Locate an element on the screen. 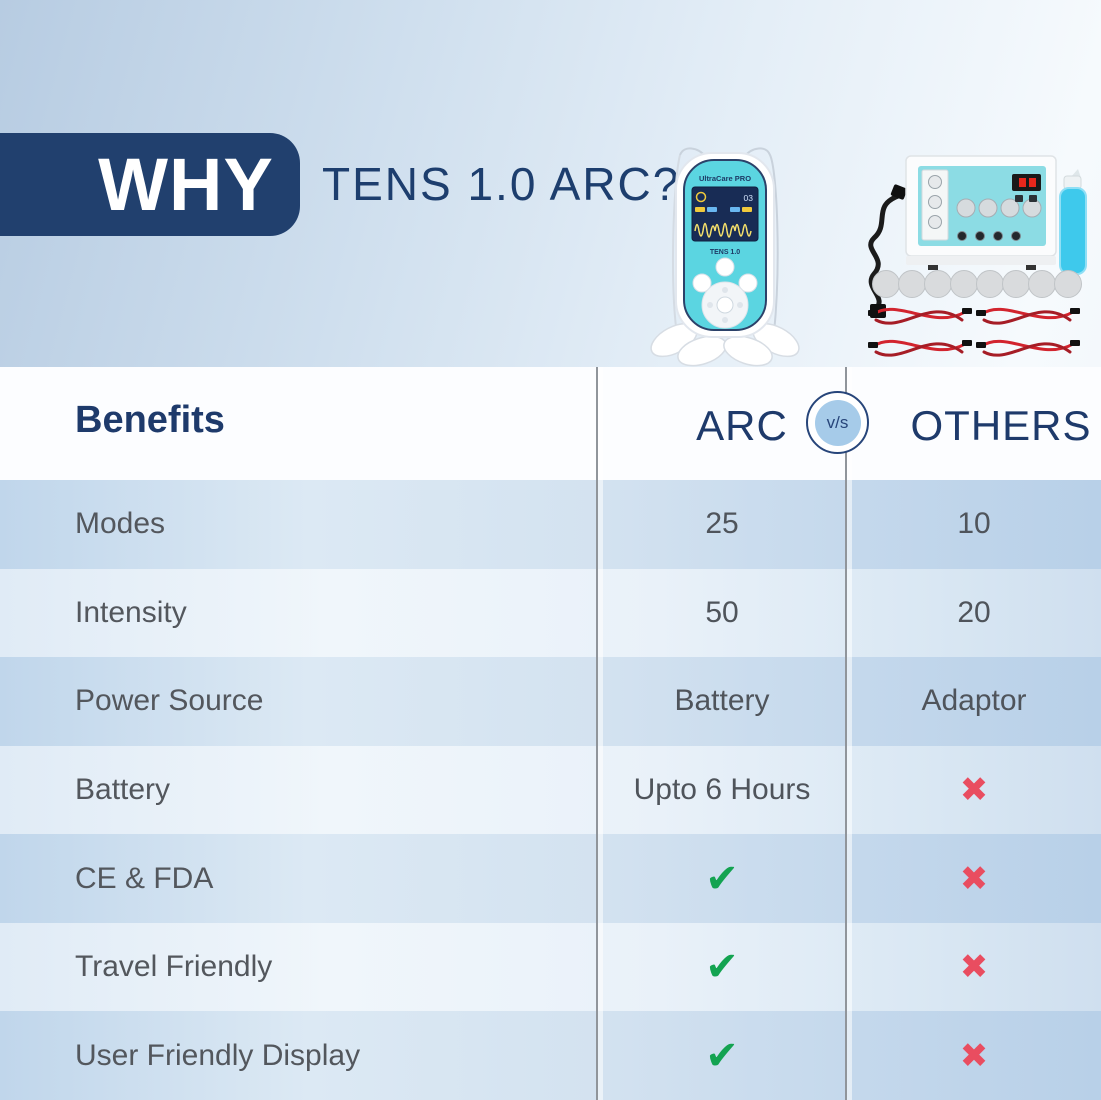  electrode-pads-row-icon is located at coordinates (977, 284).